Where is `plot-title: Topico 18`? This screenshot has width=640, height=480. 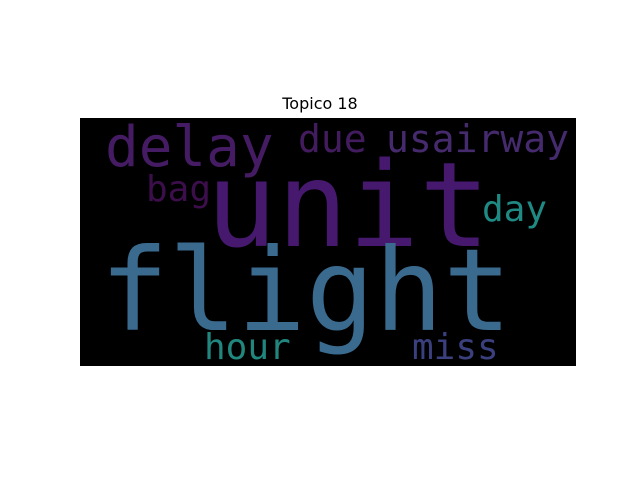
plot-title: Topico 18 is located at coordinates (320, 103).